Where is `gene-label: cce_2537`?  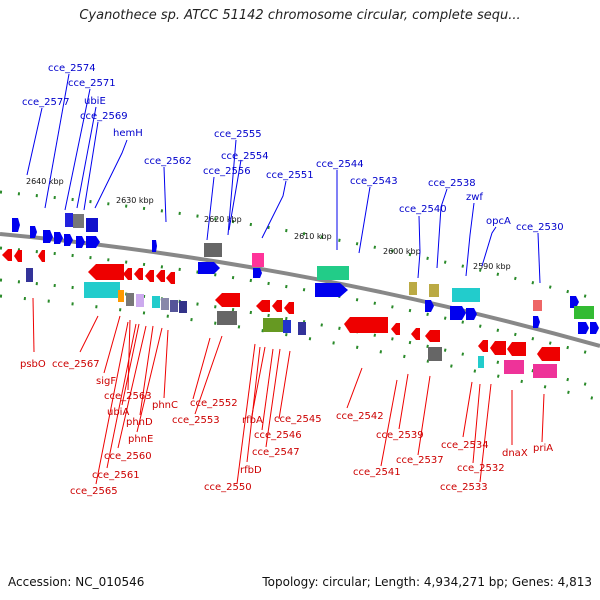 gene-label: cce_2537 is located at coordinates (420, 460).